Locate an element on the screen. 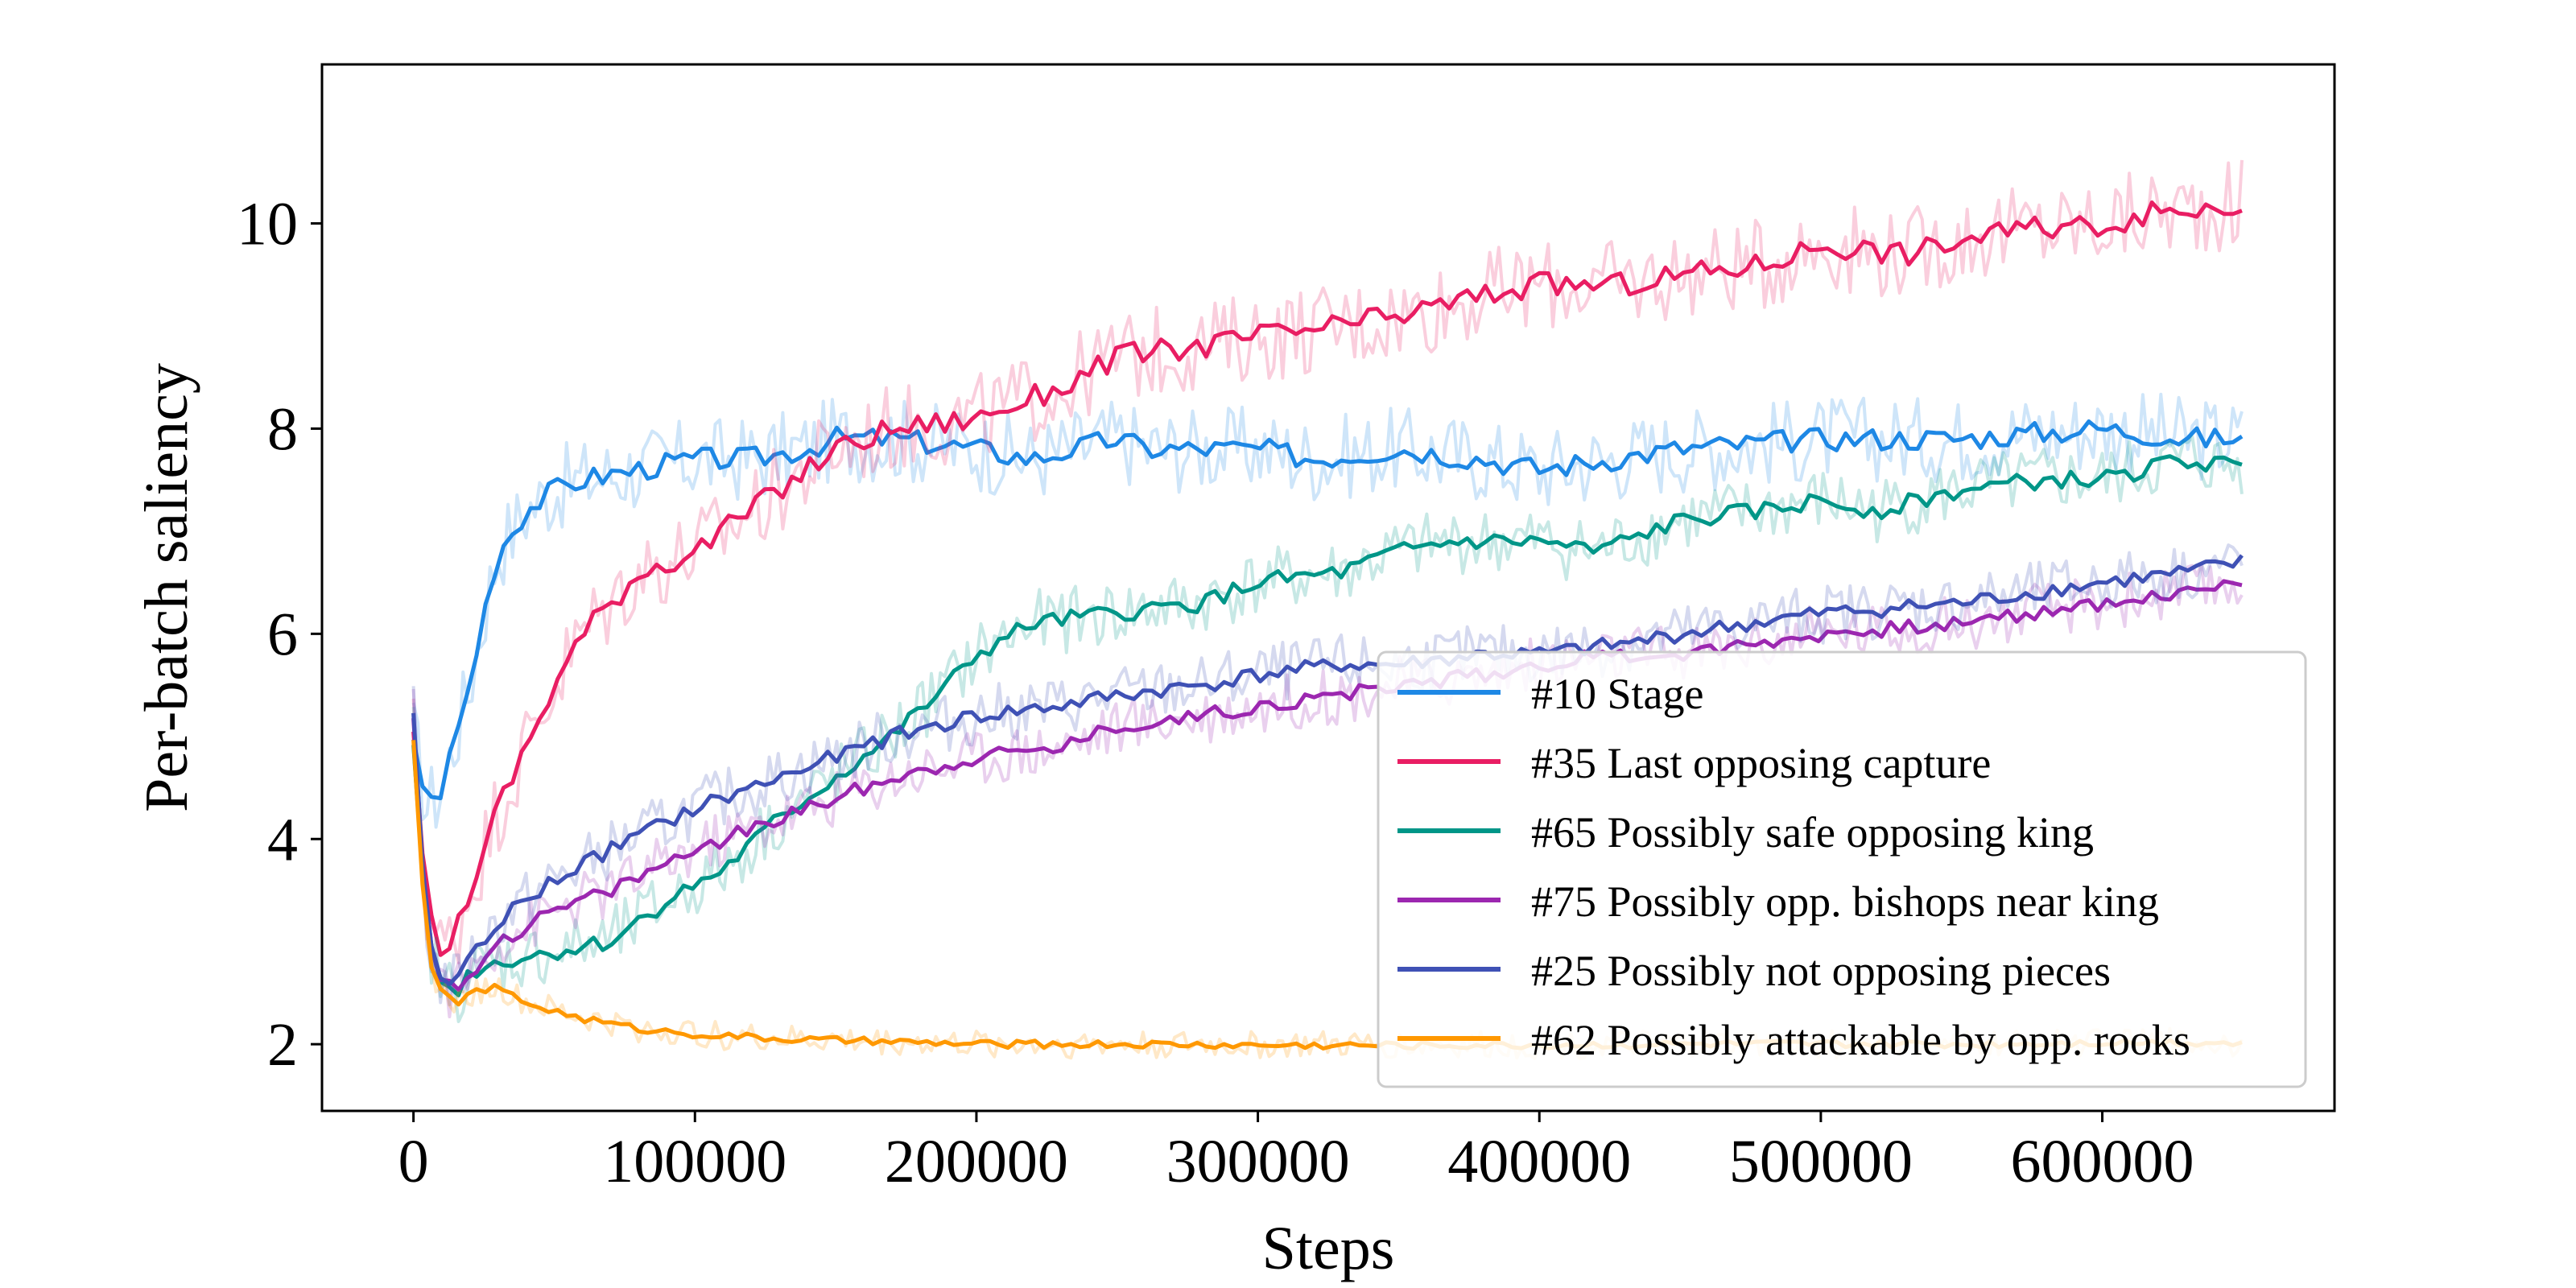 The width and height of the screenshot is (2576, 1288). y-tick-label: 10 is located at coordinates (267, 224).